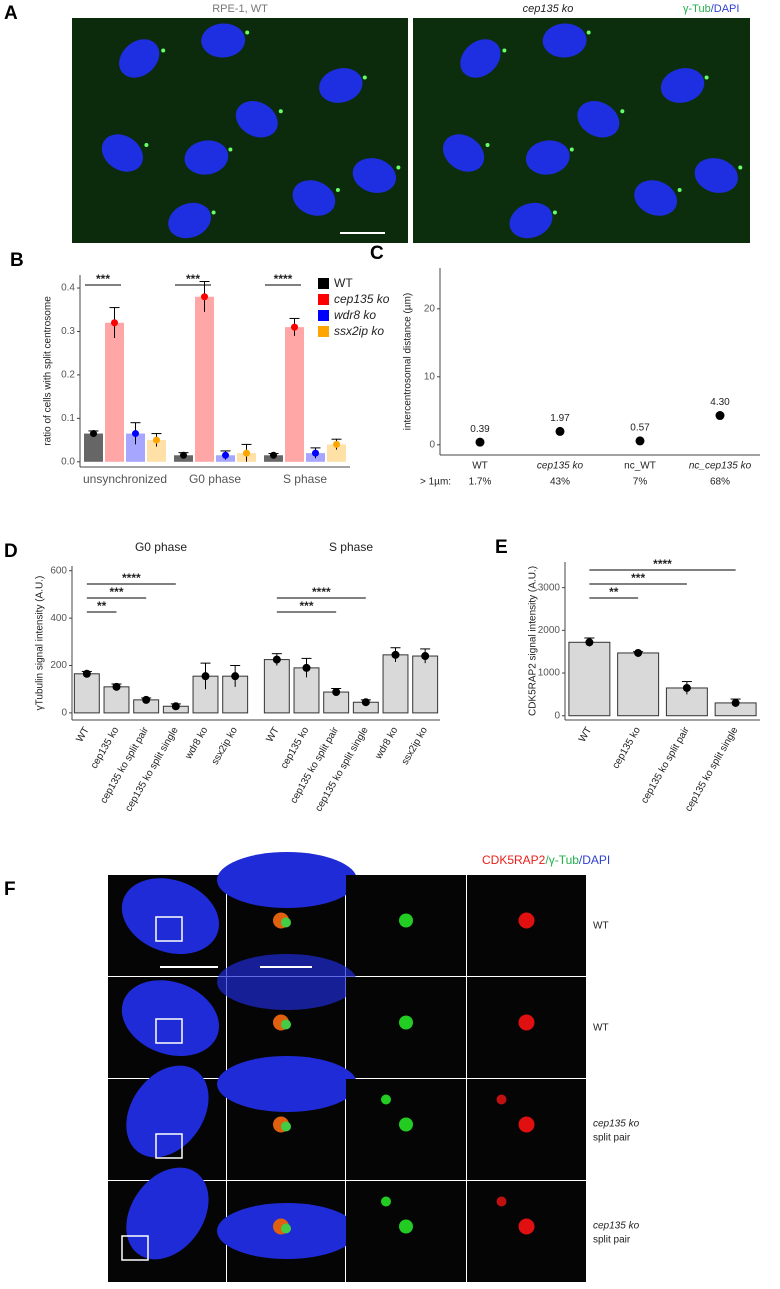 This screenshot has height=1289, width=780. Describe the element at coordinates (10, 889) in the screenshot. I see `panel-letter: F` at that location.